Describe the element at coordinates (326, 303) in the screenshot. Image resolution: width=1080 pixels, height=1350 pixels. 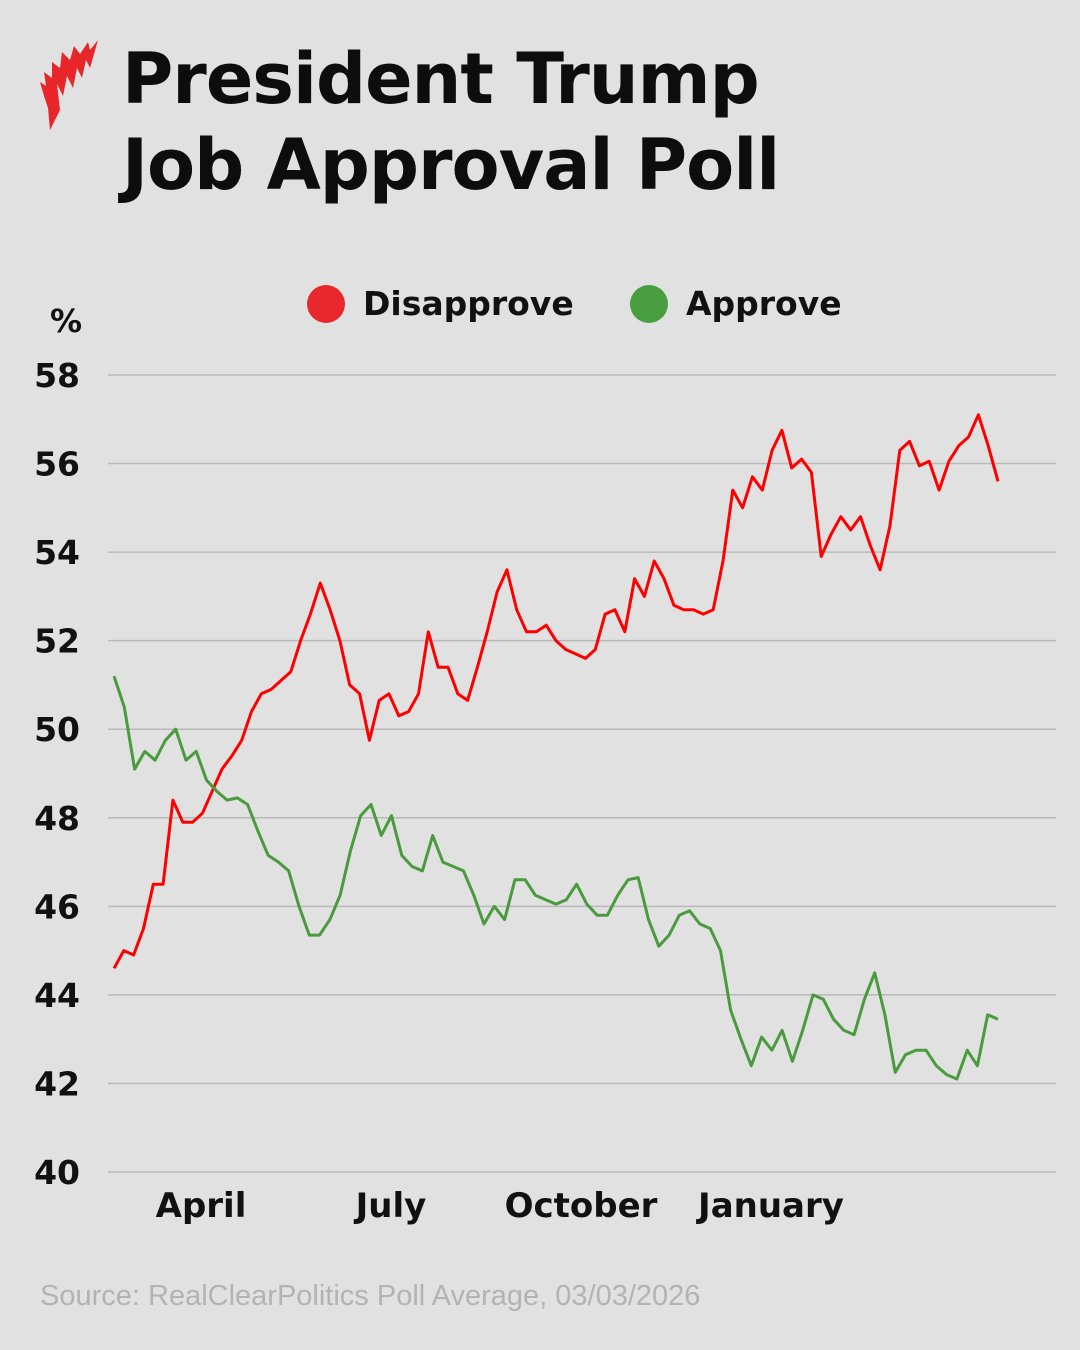
I see `legend-dot-disapprove` at that location.